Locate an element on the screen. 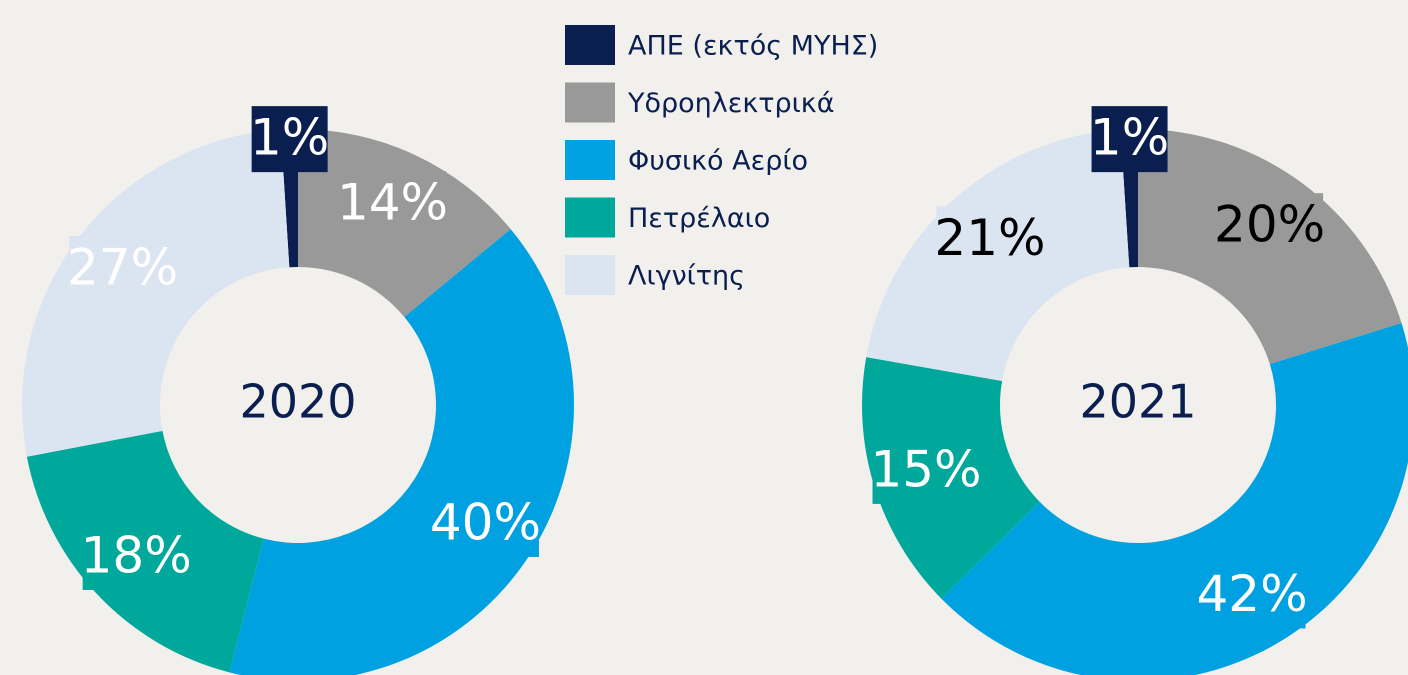 This screenshot has width=1408, height=675. value-label: 14% is located at coordinates (392, 203).